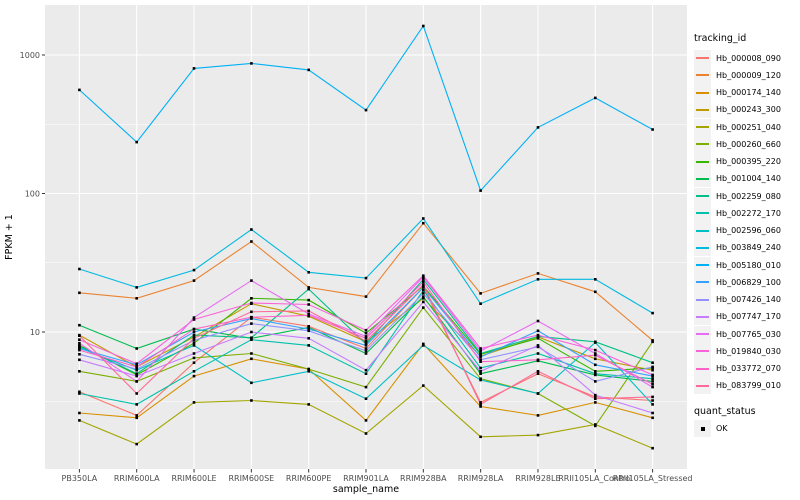 The width and height of the screenshot is (800, 500). Describe the element at coordinates (737, 213) in the screenshot. I see `legend-item-Hb_002272_170: Hb_002272_170` at that location.